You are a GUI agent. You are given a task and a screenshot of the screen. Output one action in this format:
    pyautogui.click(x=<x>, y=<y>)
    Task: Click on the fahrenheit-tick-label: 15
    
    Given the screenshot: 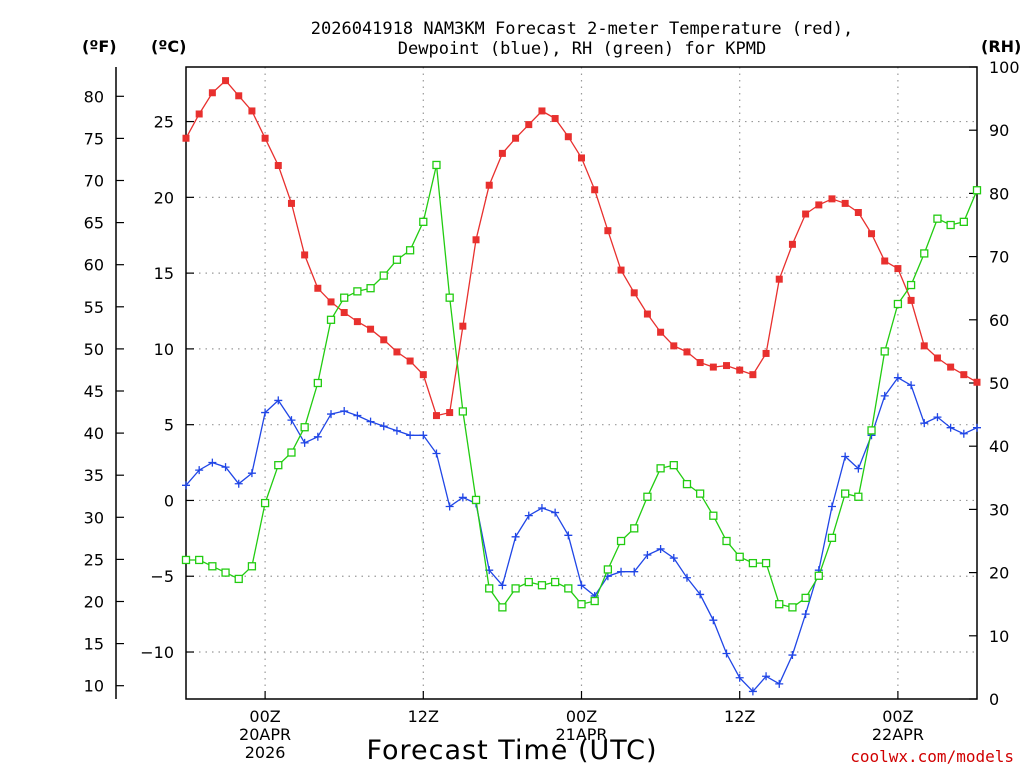 What is the action you would take?
    pyautogui.click(x=94, y=644)
    